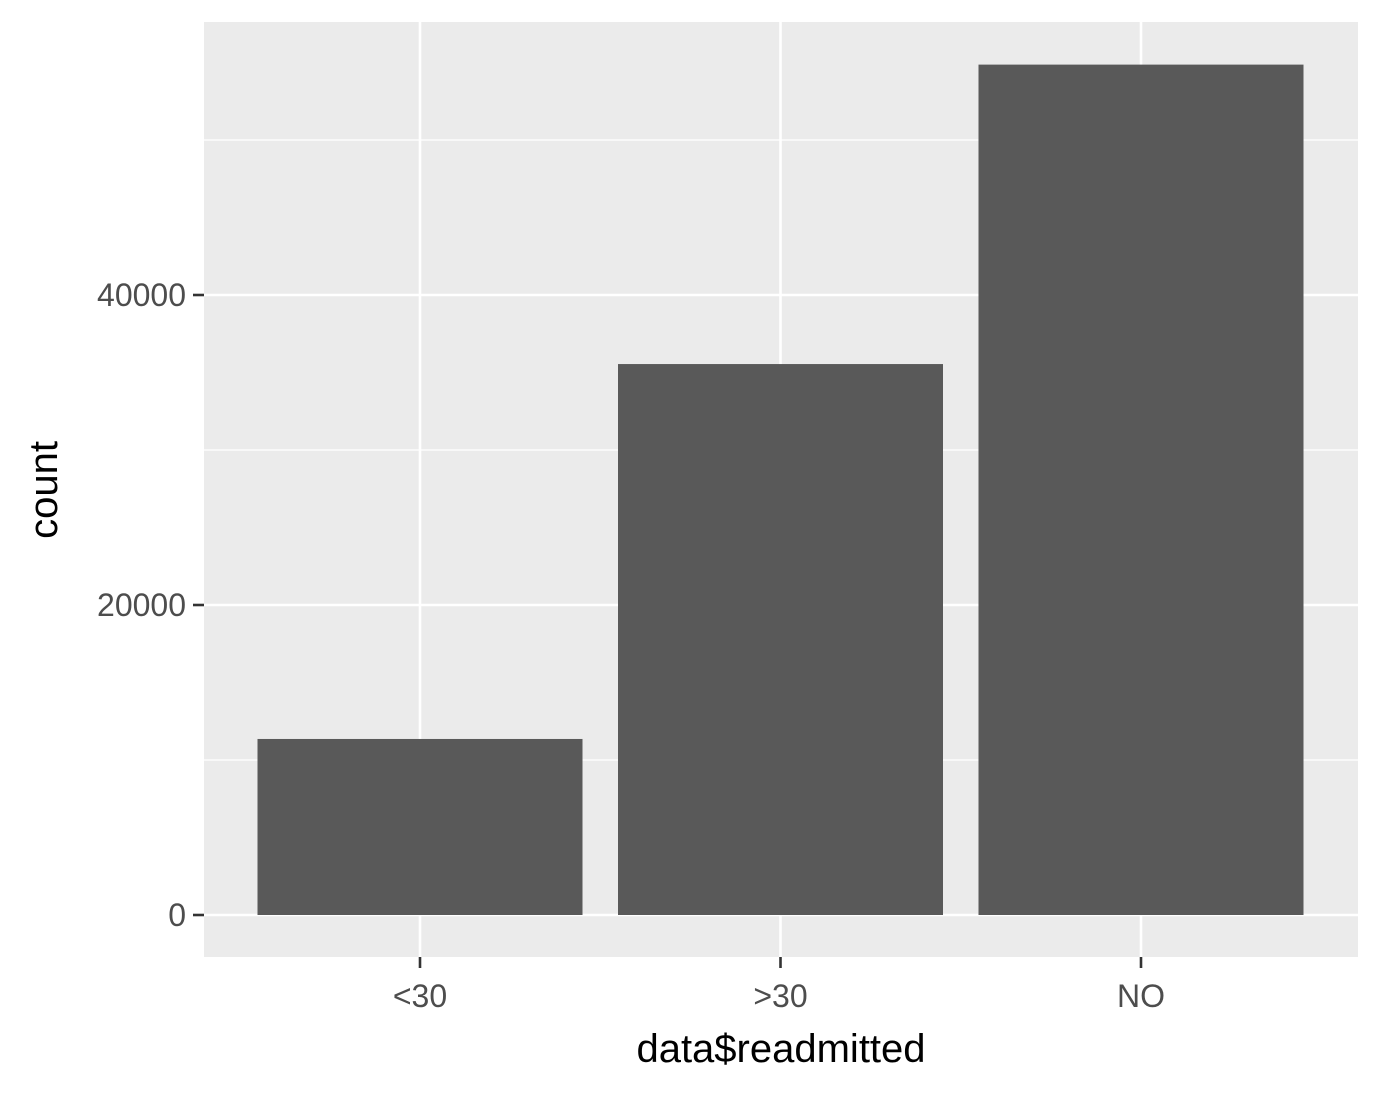 Image resolution: width=1381 pixels, height=1096 pixels. What do you see at coordinates (780, 639) in the screenshot?
I see `bar-gt30` at bounding box center [780, 639].